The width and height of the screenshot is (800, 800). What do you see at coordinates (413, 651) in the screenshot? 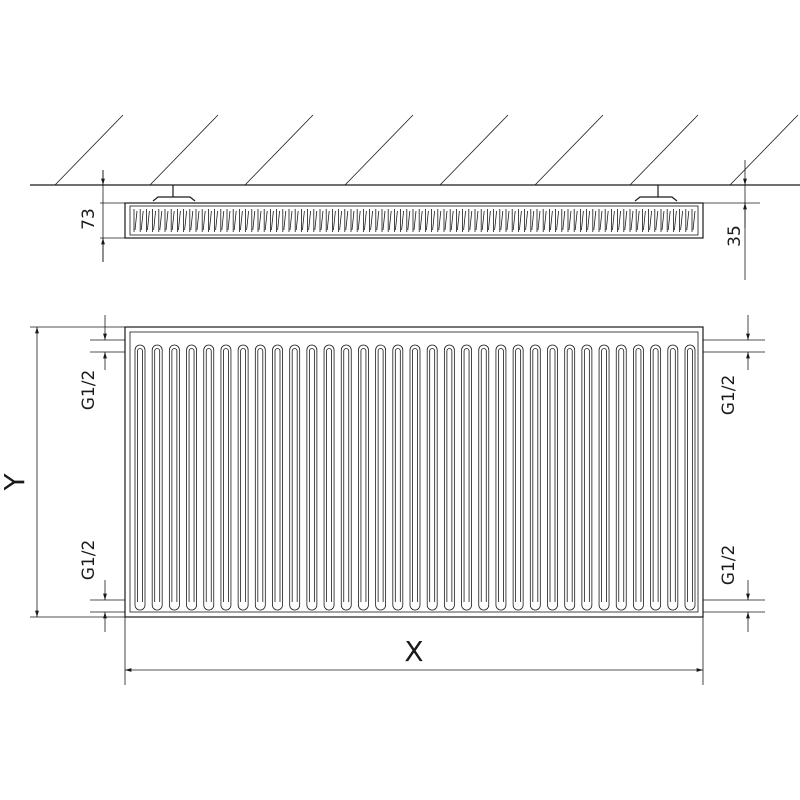
I see `dim-x-label: X` at bounding box center [413, 651].